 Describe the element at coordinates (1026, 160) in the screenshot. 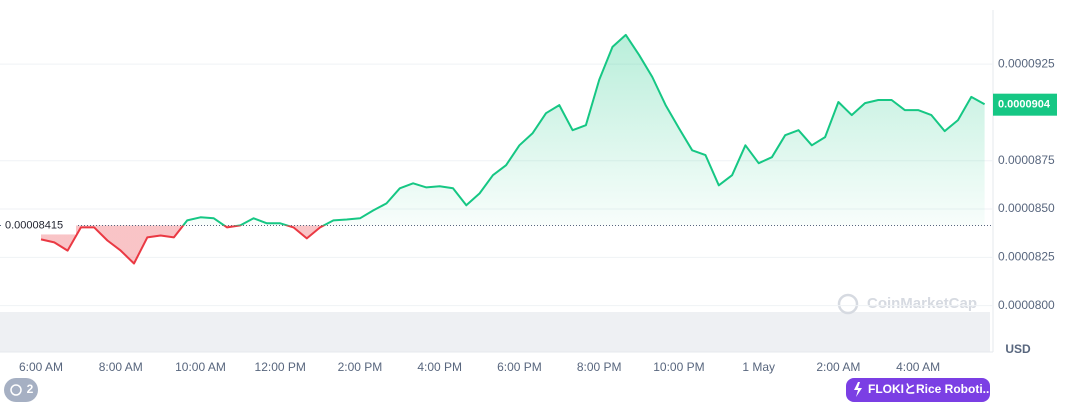

I see `y-tick-label: 0.0000875` at that location.